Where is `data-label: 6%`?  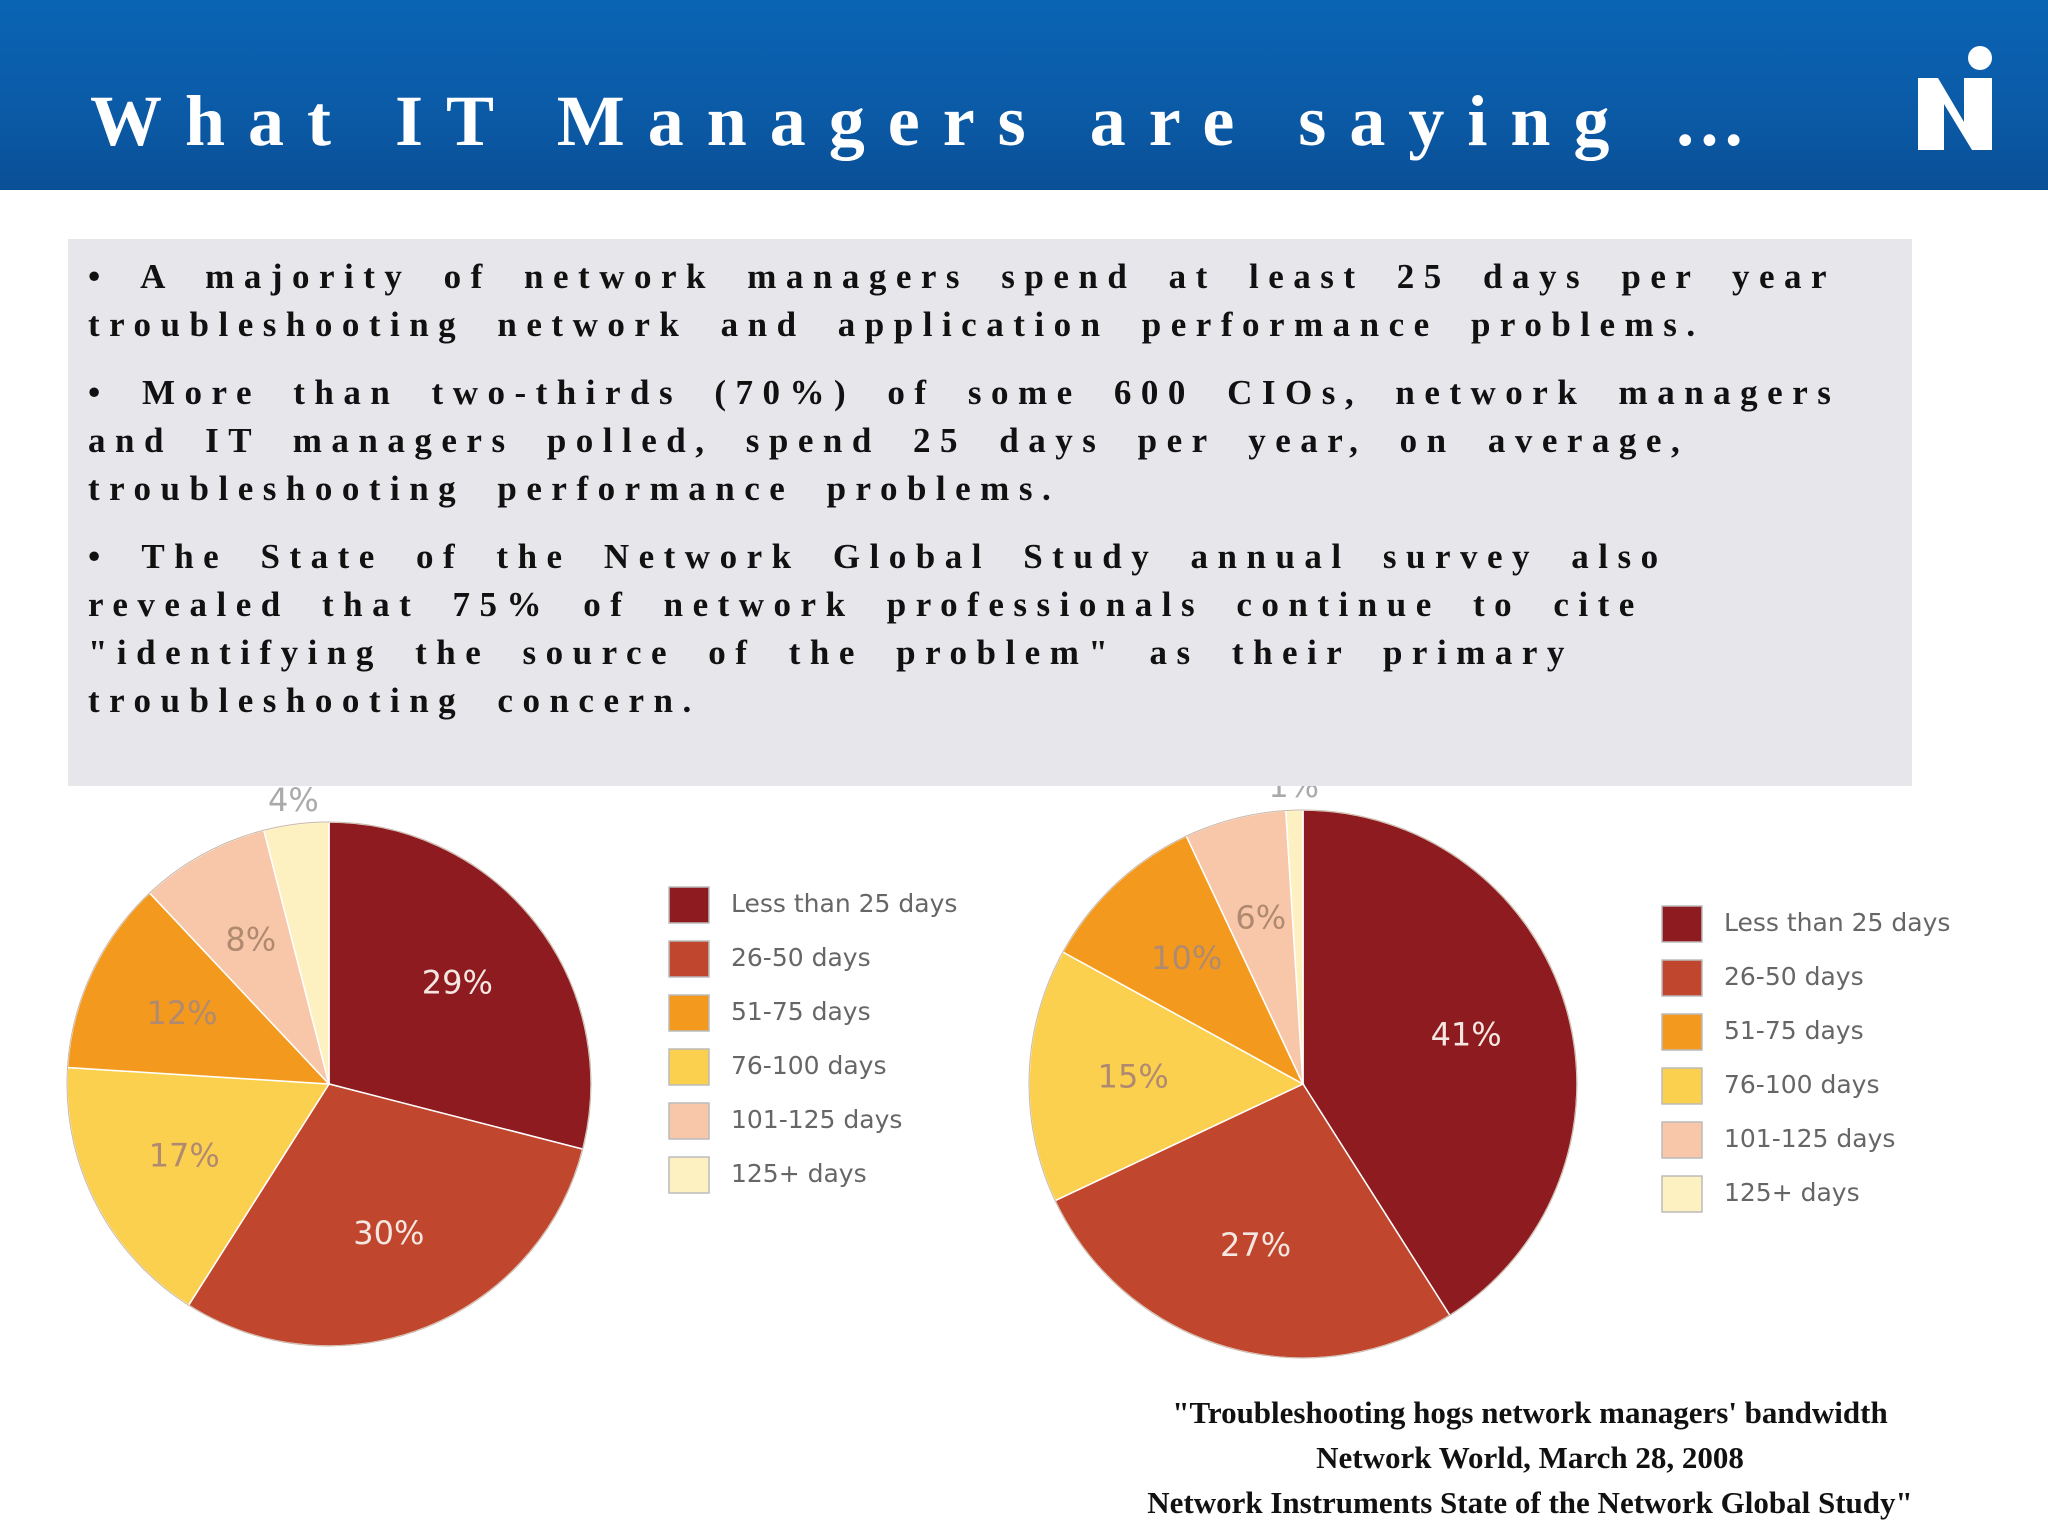
data-label: 6% is located at coordinates (1260, 917).